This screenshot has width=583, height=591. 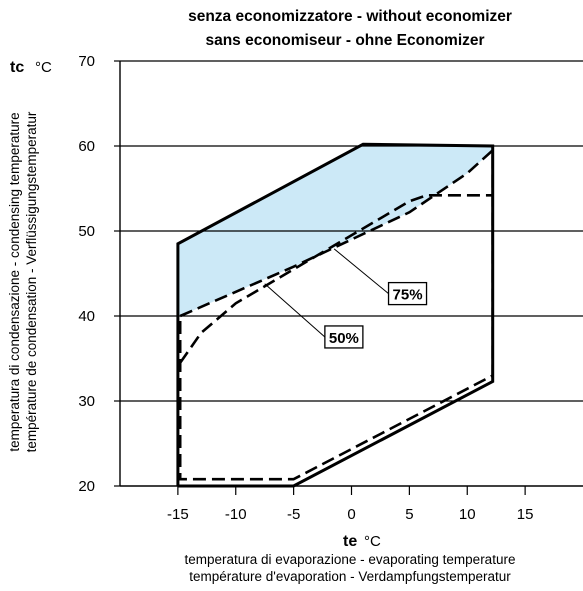 What do you see at coordinates (86, 61) in the screenshot?
I see `y-tick-label-70: 70` at bounding box center [86, 61].